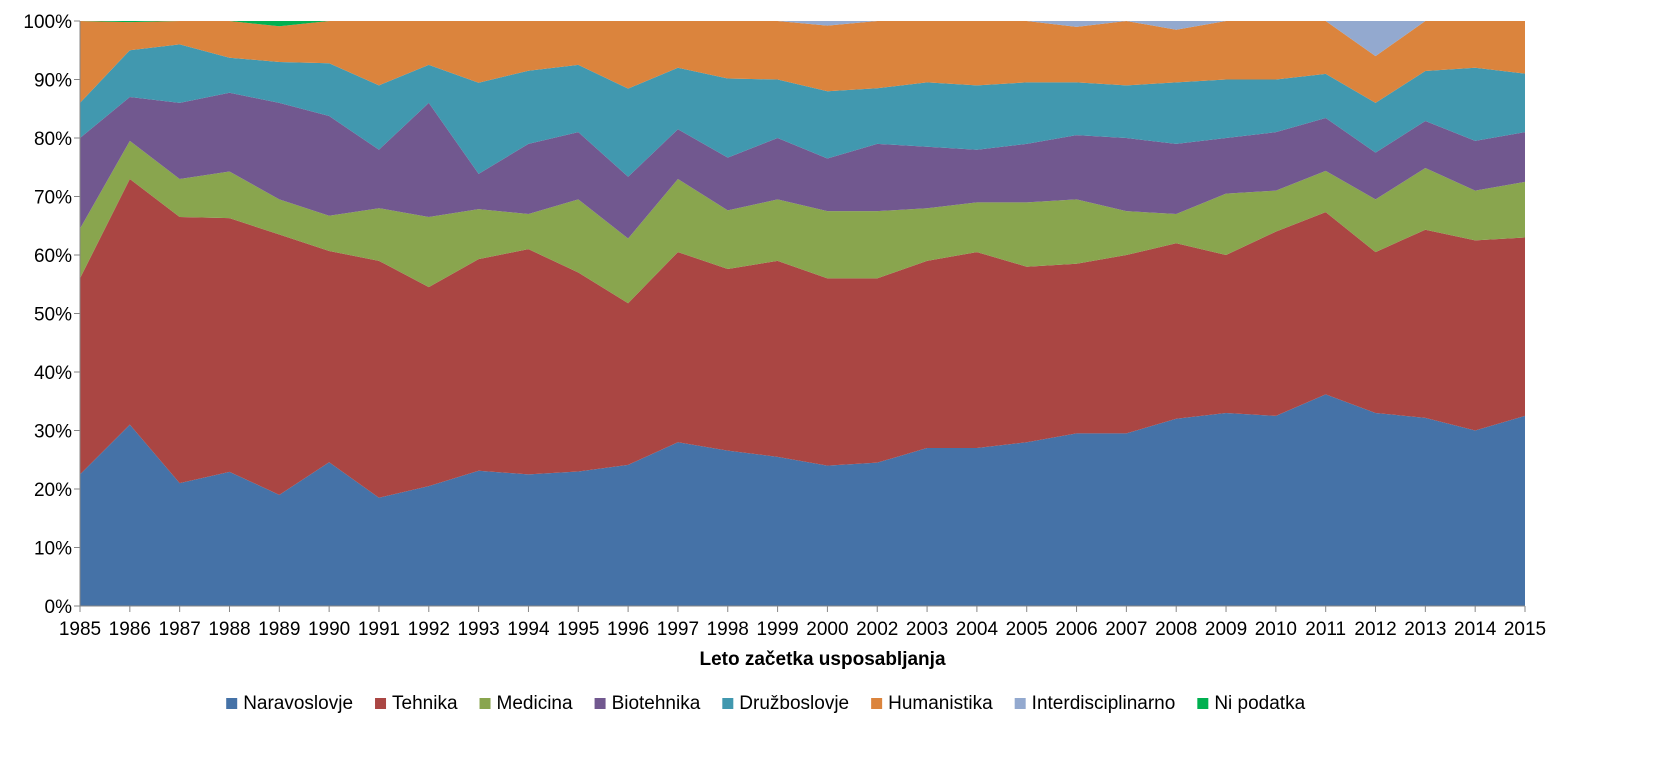 This screenshot has height=783, width=1663. What do you see at coordinates (53, 198) in the screenshot?
I see `y-tick-label: 70%` at bounding box center [53, 198].